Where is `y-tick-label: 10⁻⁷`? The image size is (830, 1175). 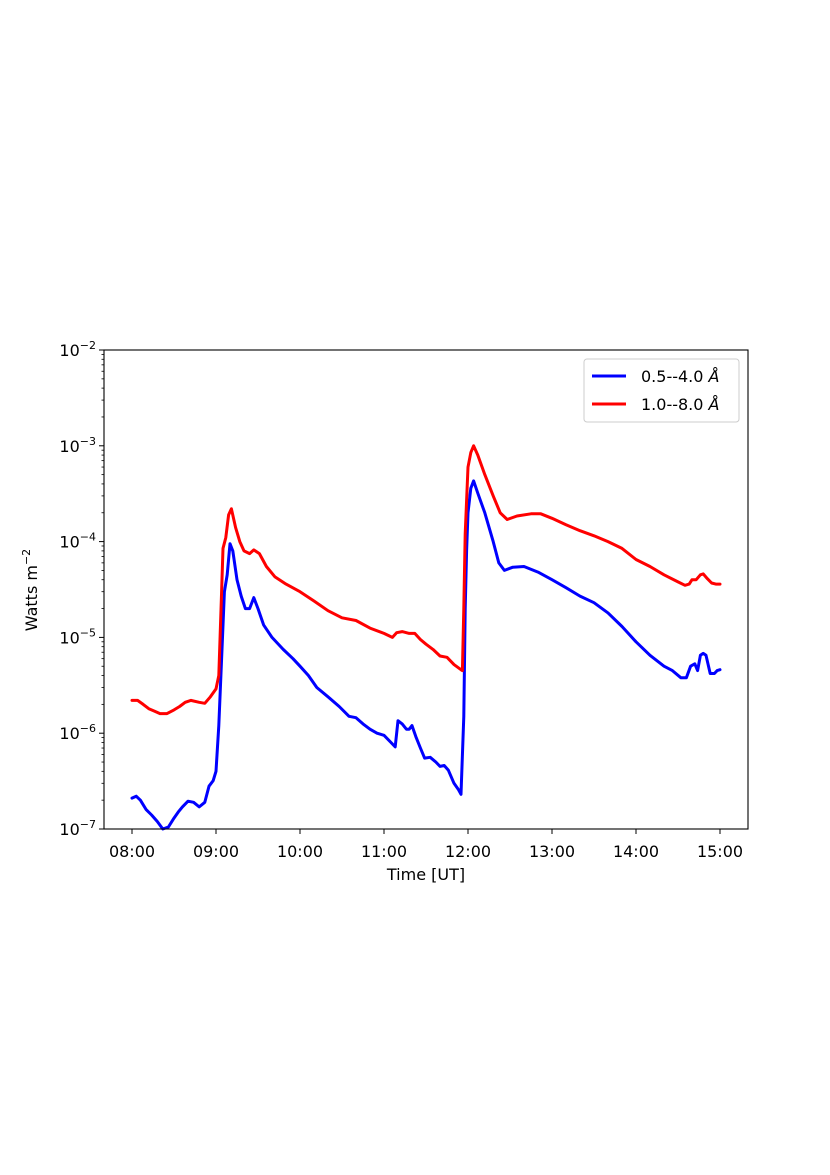 y-tick-label: 10⁻⁷ is located at coordinates (77, 828).